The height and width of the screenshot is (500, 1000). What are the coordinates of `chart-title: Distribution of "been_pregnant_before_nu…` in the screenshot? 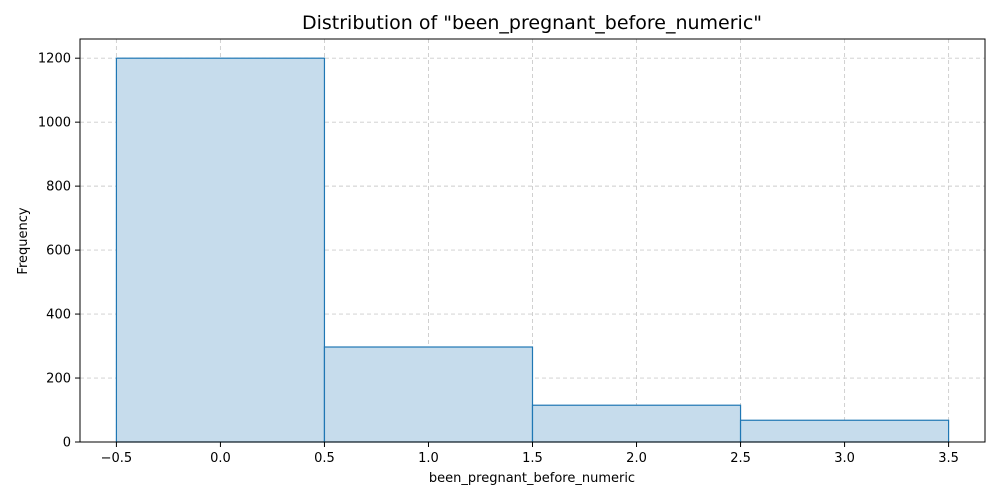 It's located at (532, 23).